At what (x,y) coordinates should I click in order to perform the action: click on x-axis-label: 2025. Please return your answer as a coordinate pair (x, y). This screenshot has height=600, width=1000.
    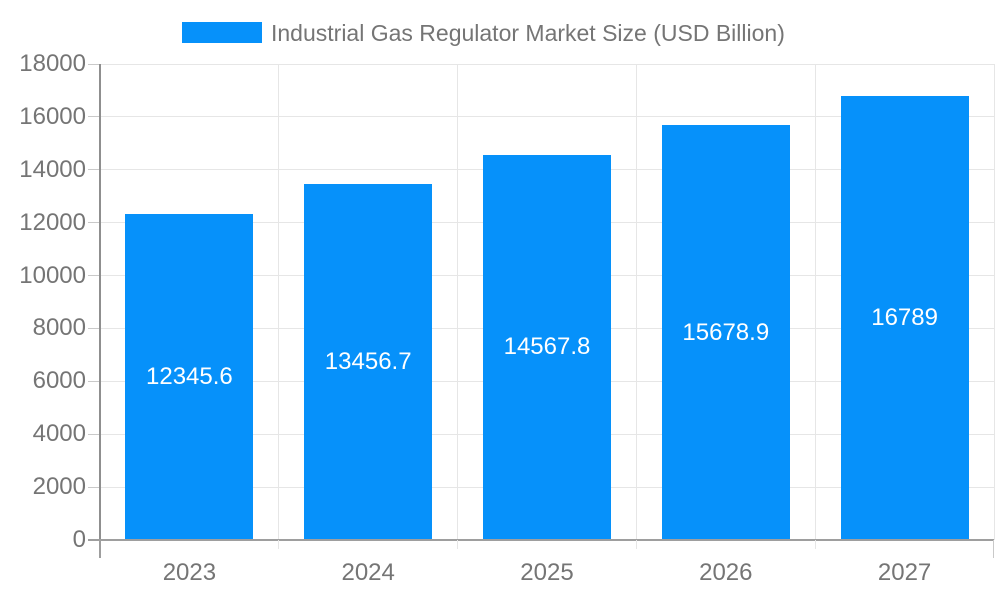
    Looking at the image, I should click on (547, 572).